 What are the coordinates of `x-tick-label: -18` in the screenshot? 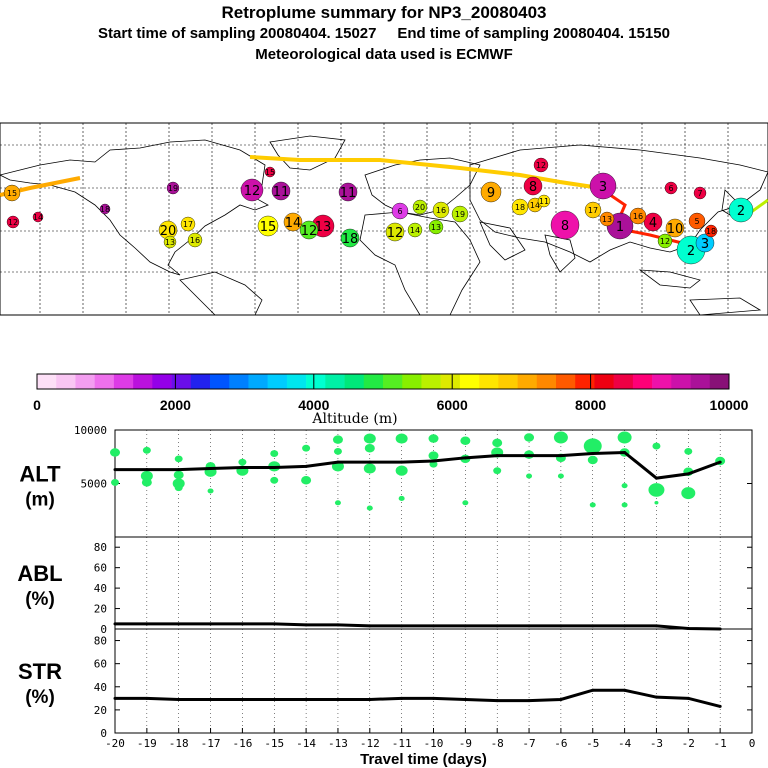 It's located at (179, 743).